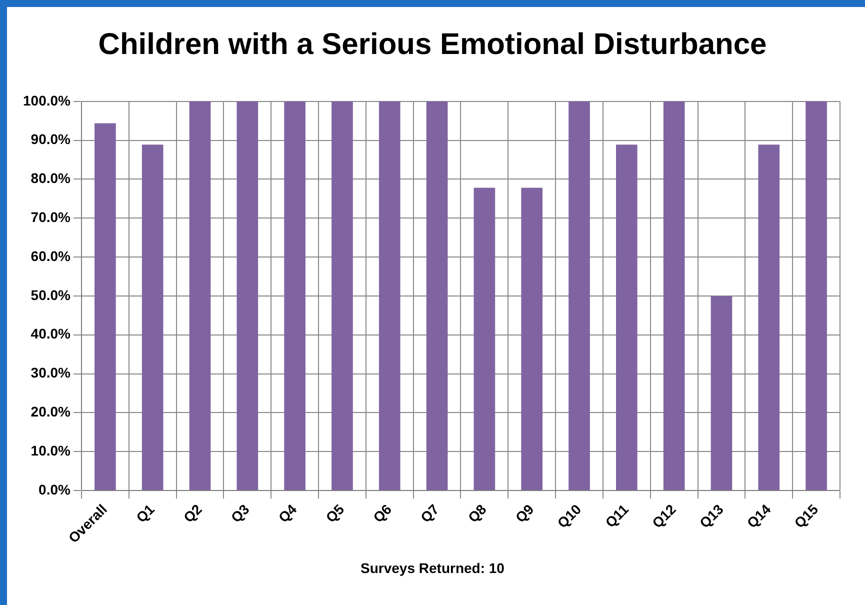 The width and height of the screenshot is (865, 605). I want to click on y-tick-label: 40.0%, so click(51, 334).